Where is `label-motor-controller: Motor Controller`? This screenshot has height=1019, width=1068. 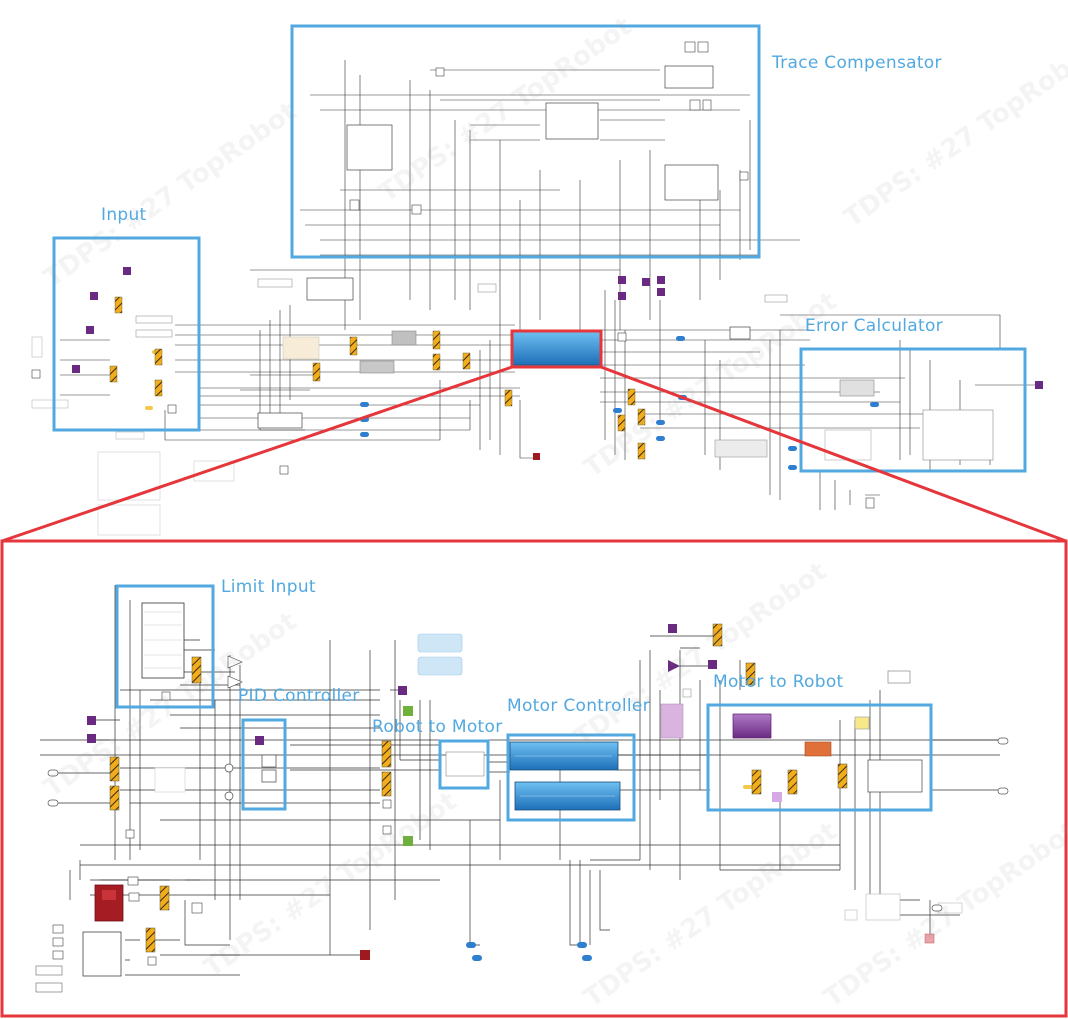 label-motor-controller: Motor Controller is located at coordinates (578, 706).